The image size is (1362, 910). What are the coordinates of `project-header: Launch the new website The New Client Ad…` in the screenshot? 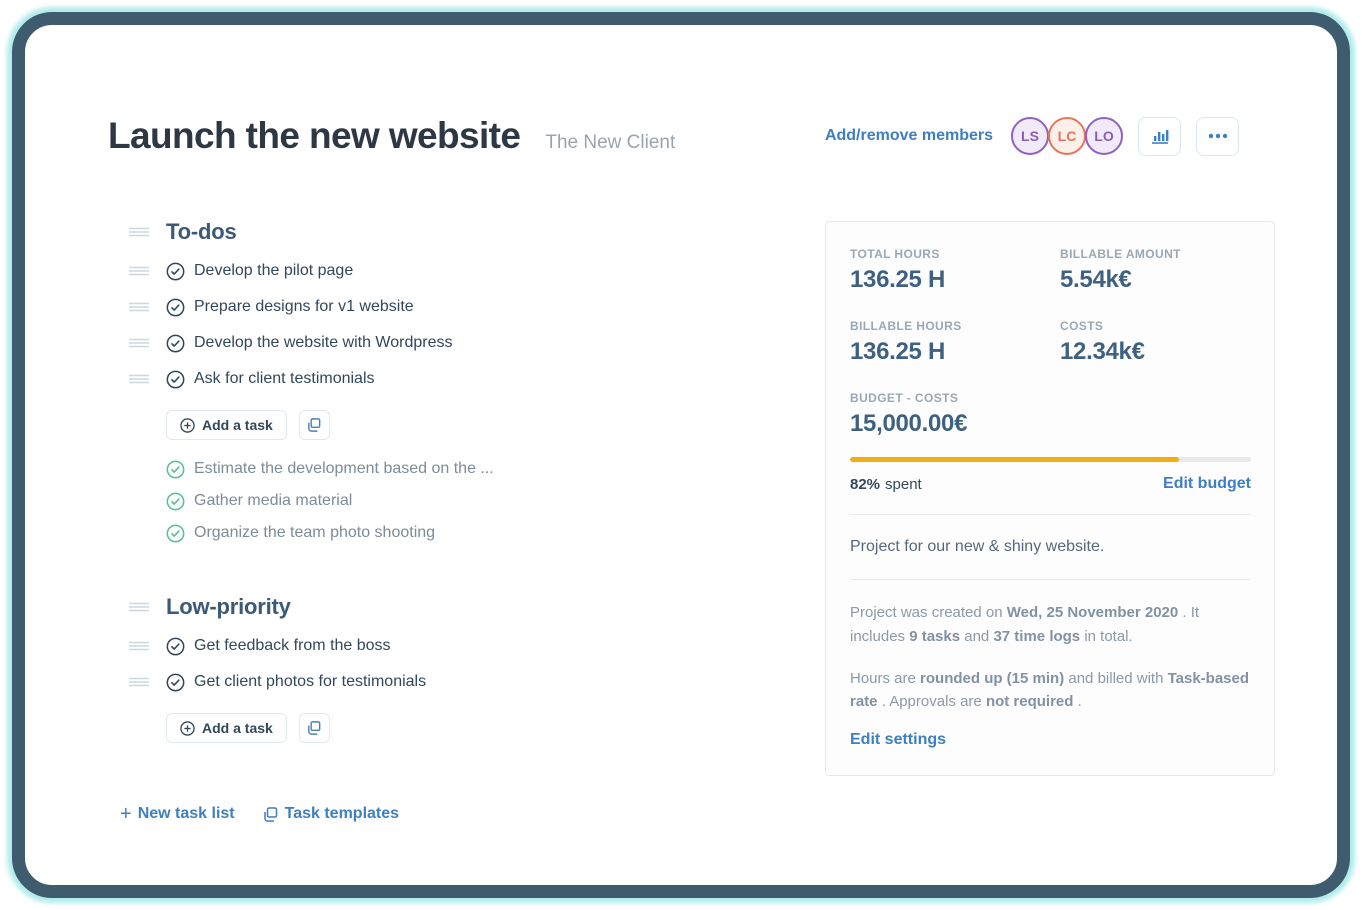 It's located at (673, 136).